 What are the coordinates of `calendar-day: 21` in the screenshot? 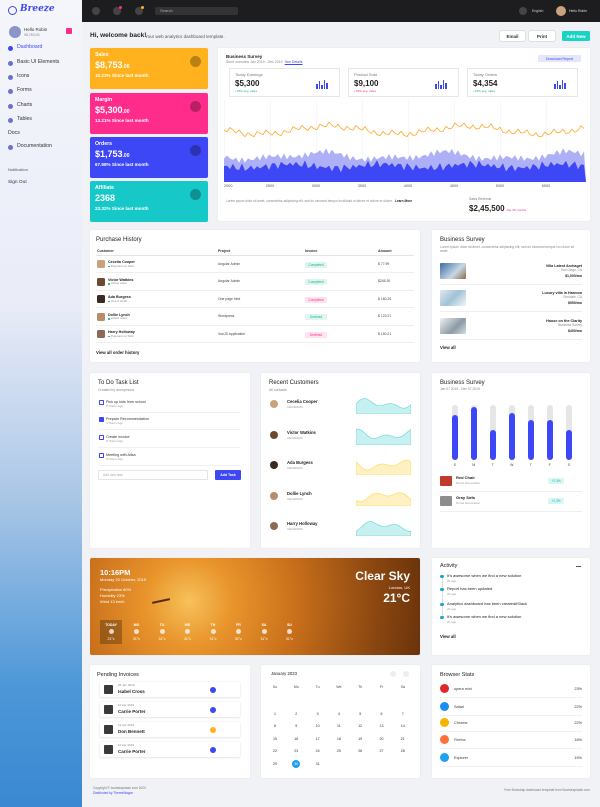 It's located at (402, 738).